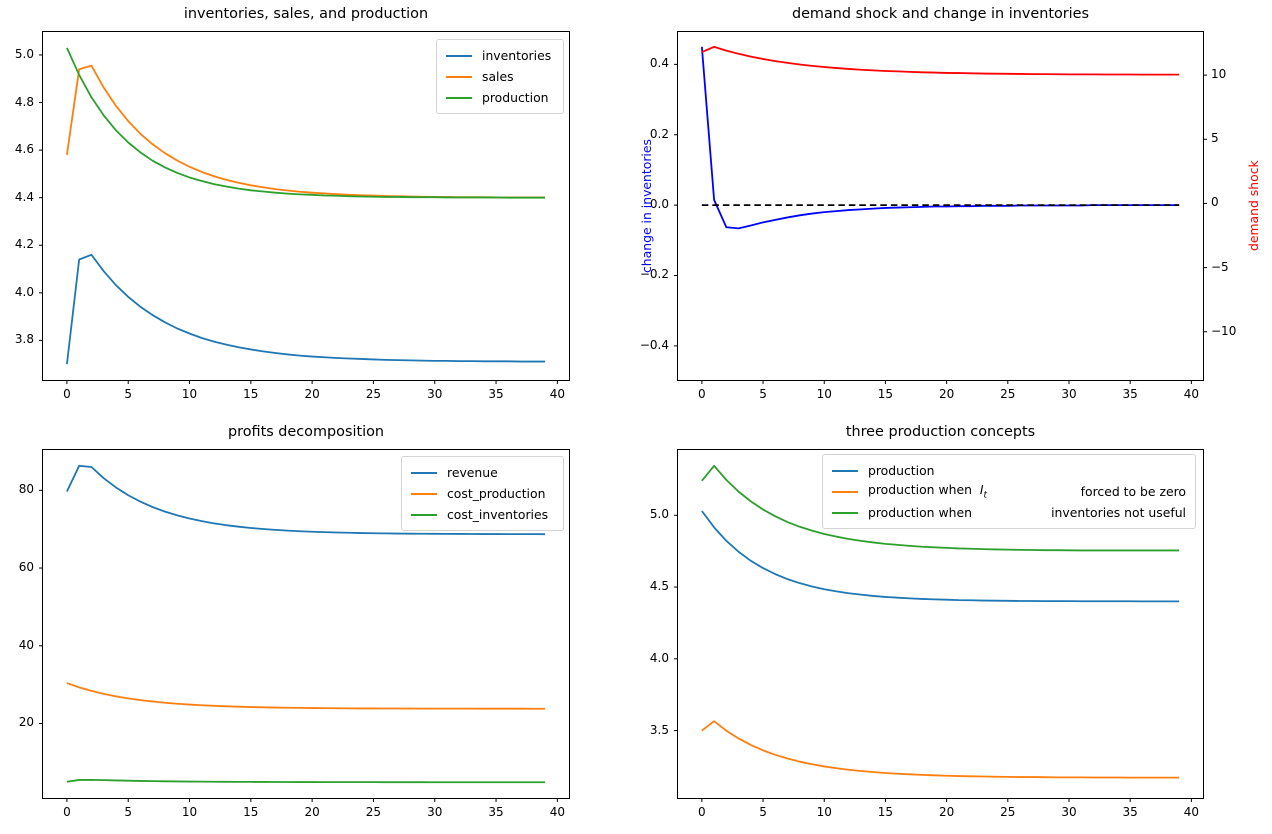 The height and width of the screenshot is (834, 1272). What do you see at coordinates (659, 729) in the screenshot?
I see `y-tick-label: 3.5` at bounding box center [659, 729].